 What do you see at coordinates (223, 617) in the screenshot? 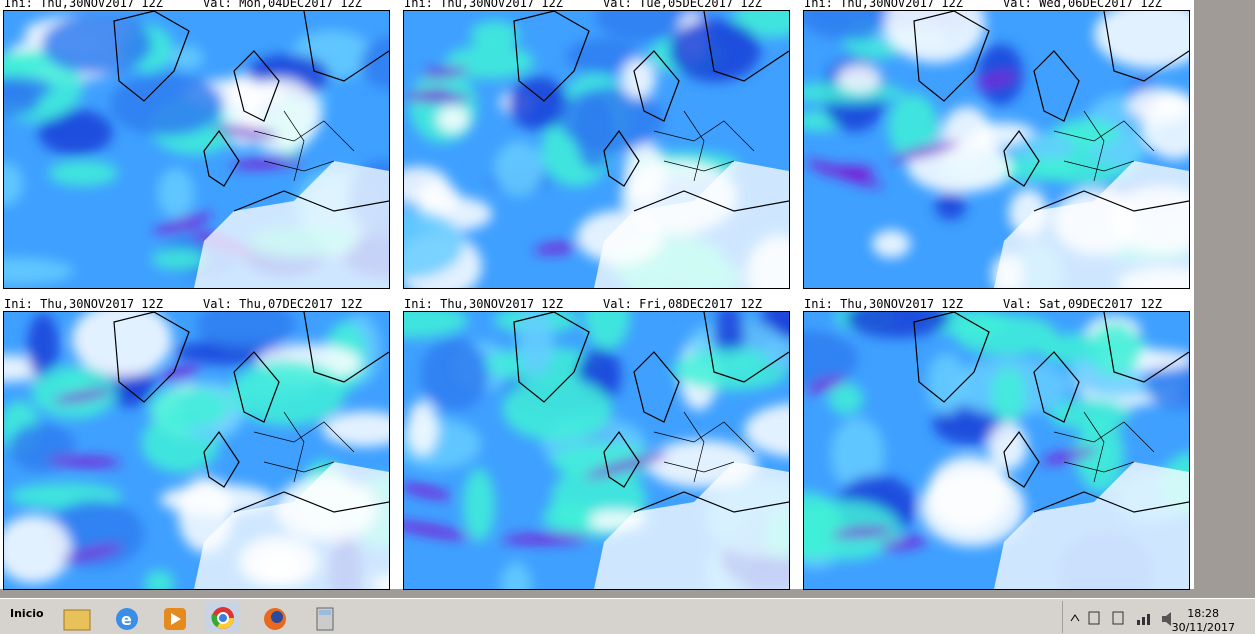
I see `chrome-icon` at bounding box center [223, 617].